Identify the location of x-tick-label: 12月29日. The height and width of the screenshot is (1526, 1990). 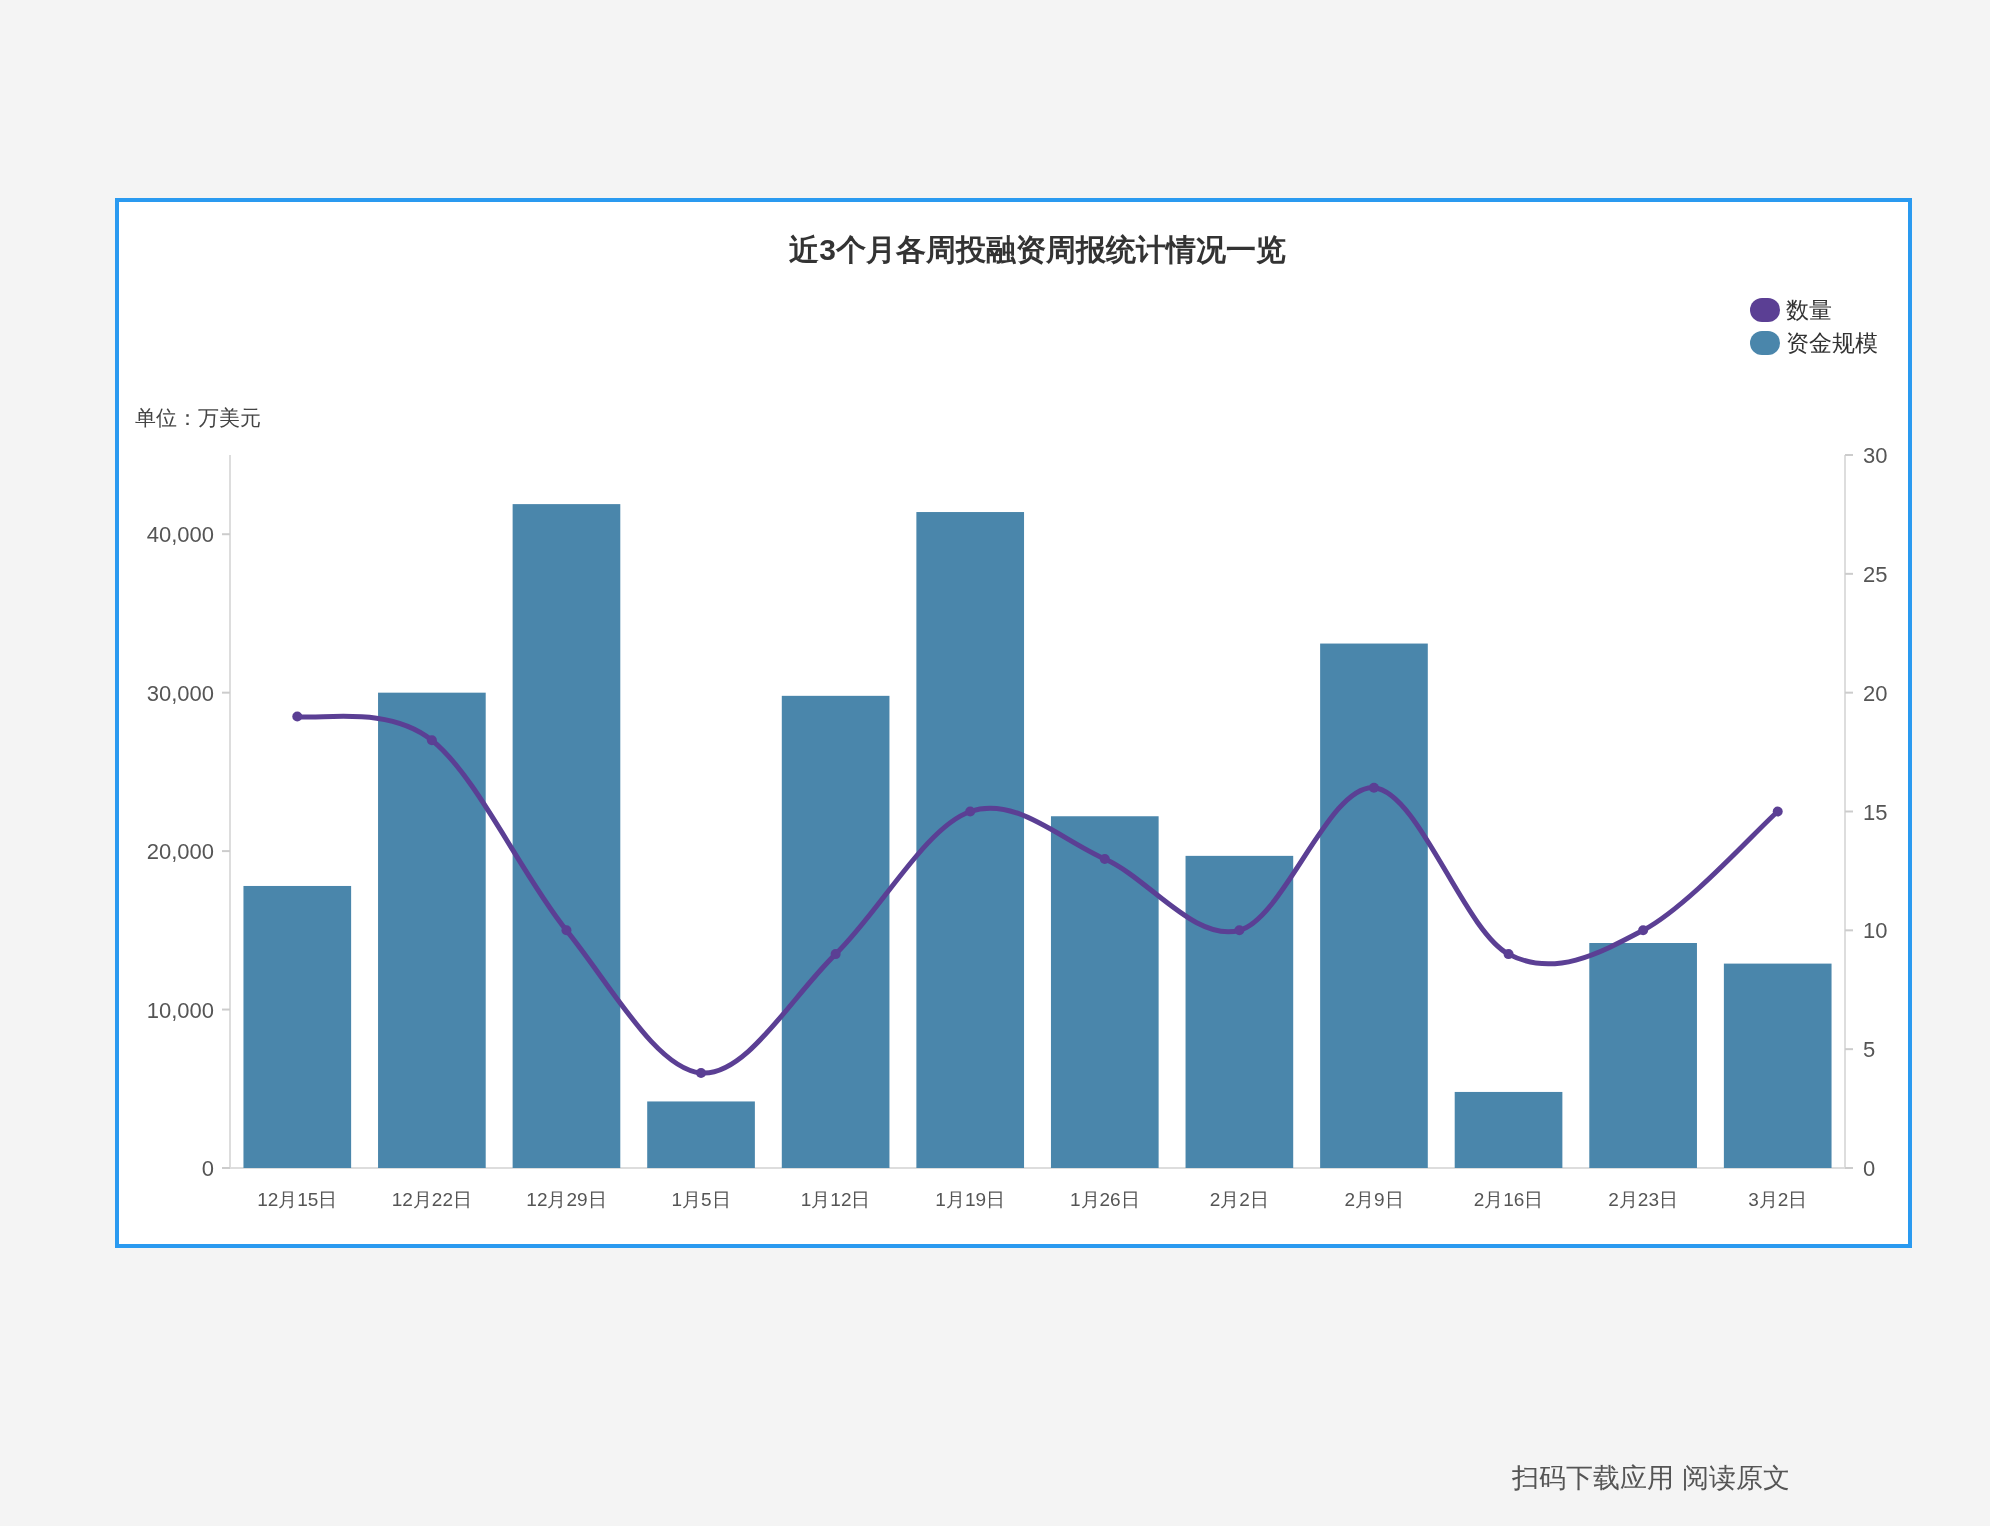
(566, 1199).